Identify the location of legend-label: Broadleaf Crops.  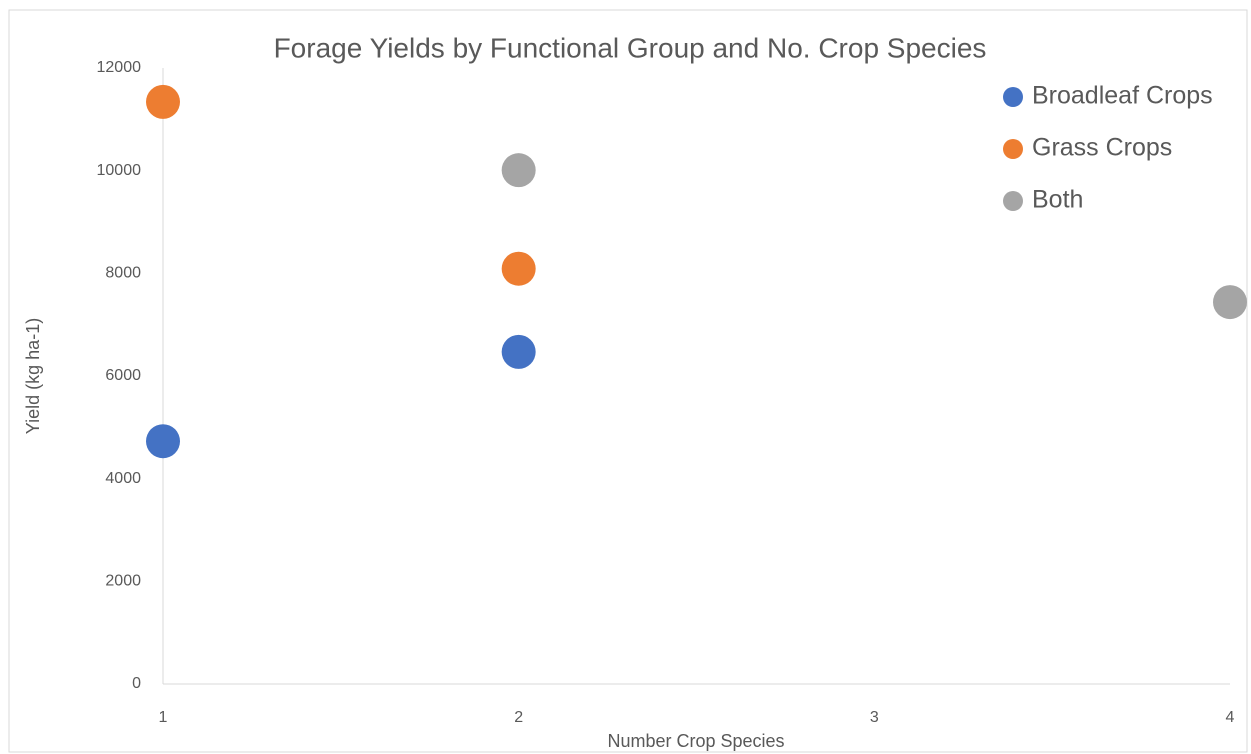
(1122, 96).